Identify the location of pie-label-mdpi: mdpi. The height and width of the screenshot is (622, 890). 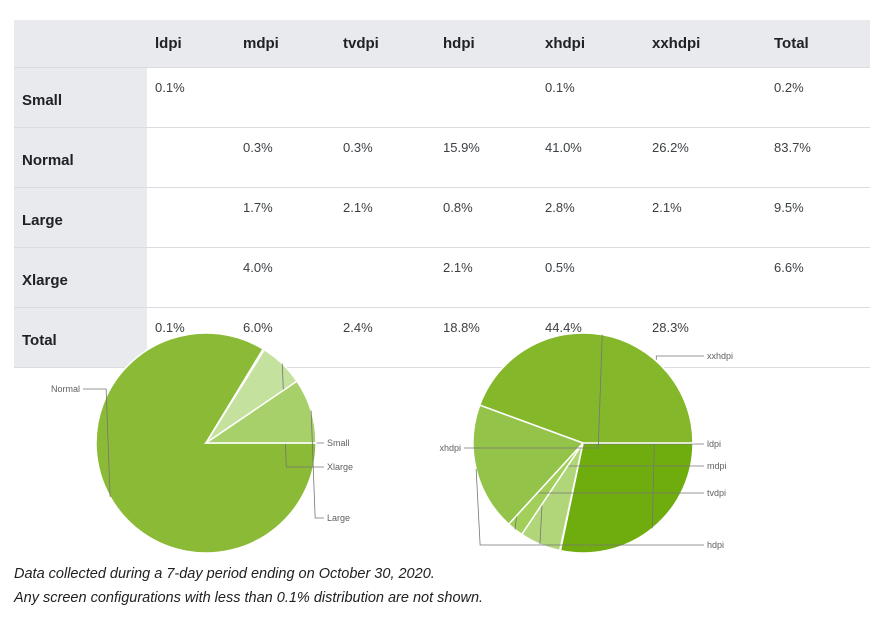
(717, 466).